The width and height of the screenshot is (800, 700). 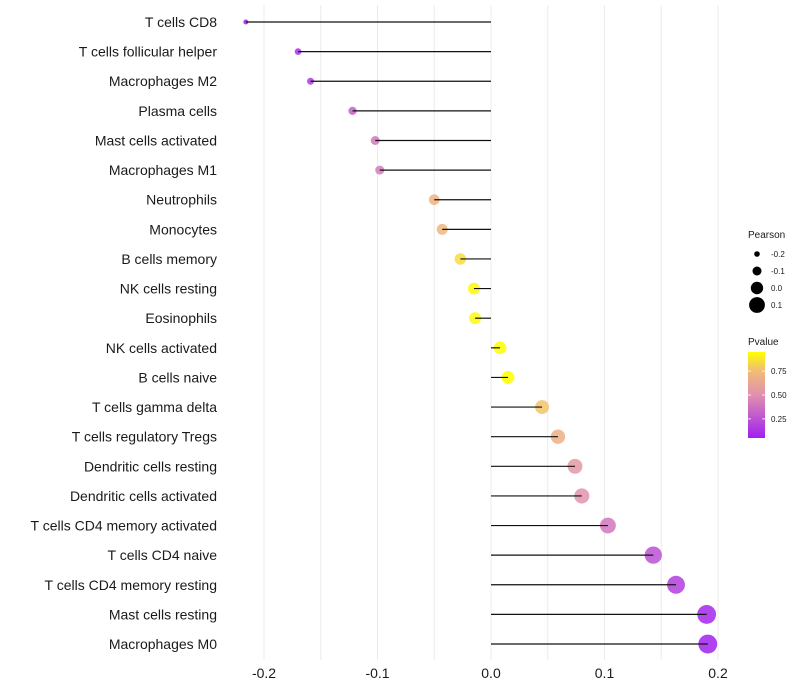 What do you see at coordinates (264, 673) in the screenshot?
I see `x-tick-label: -0.2` at bounding box center [264, 673].